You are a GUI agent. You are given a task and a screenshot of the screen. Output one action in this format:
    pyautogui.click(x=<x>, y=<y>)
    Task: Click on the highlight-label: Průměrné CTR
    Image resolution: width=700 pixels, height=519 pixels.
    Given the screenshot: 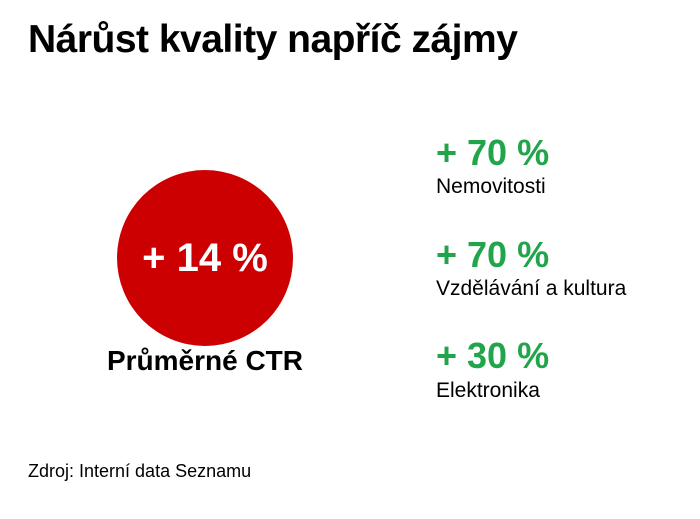 What is the action you would take?
    pyautogui.click(x=205, y=360)
    